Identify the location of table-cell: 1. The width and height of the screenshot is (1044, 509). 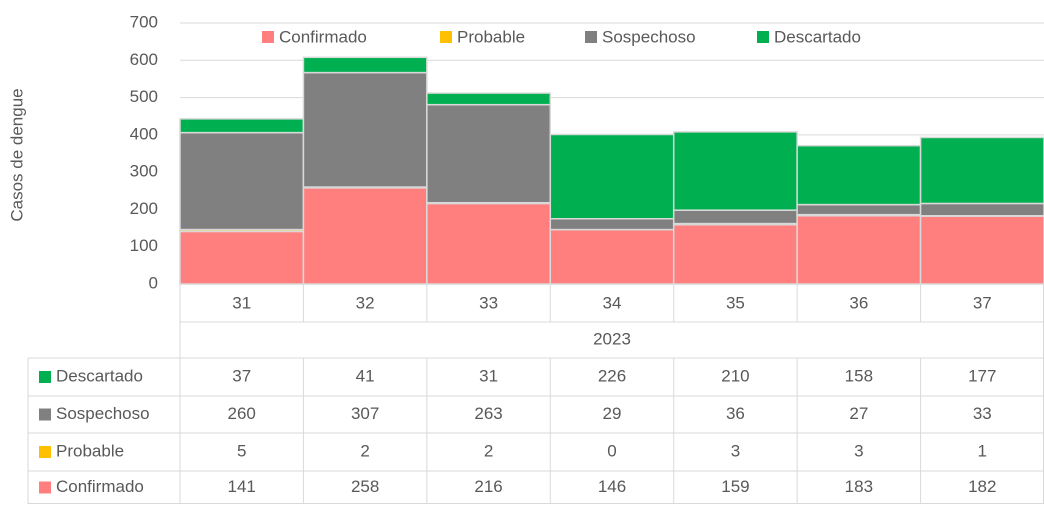
(982, 450).